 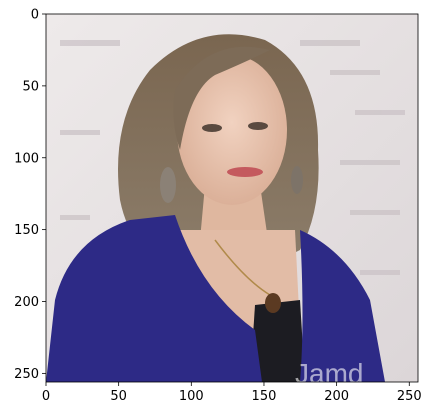 I want to click on y-tick-label: 50, so click(x=30, y=86).